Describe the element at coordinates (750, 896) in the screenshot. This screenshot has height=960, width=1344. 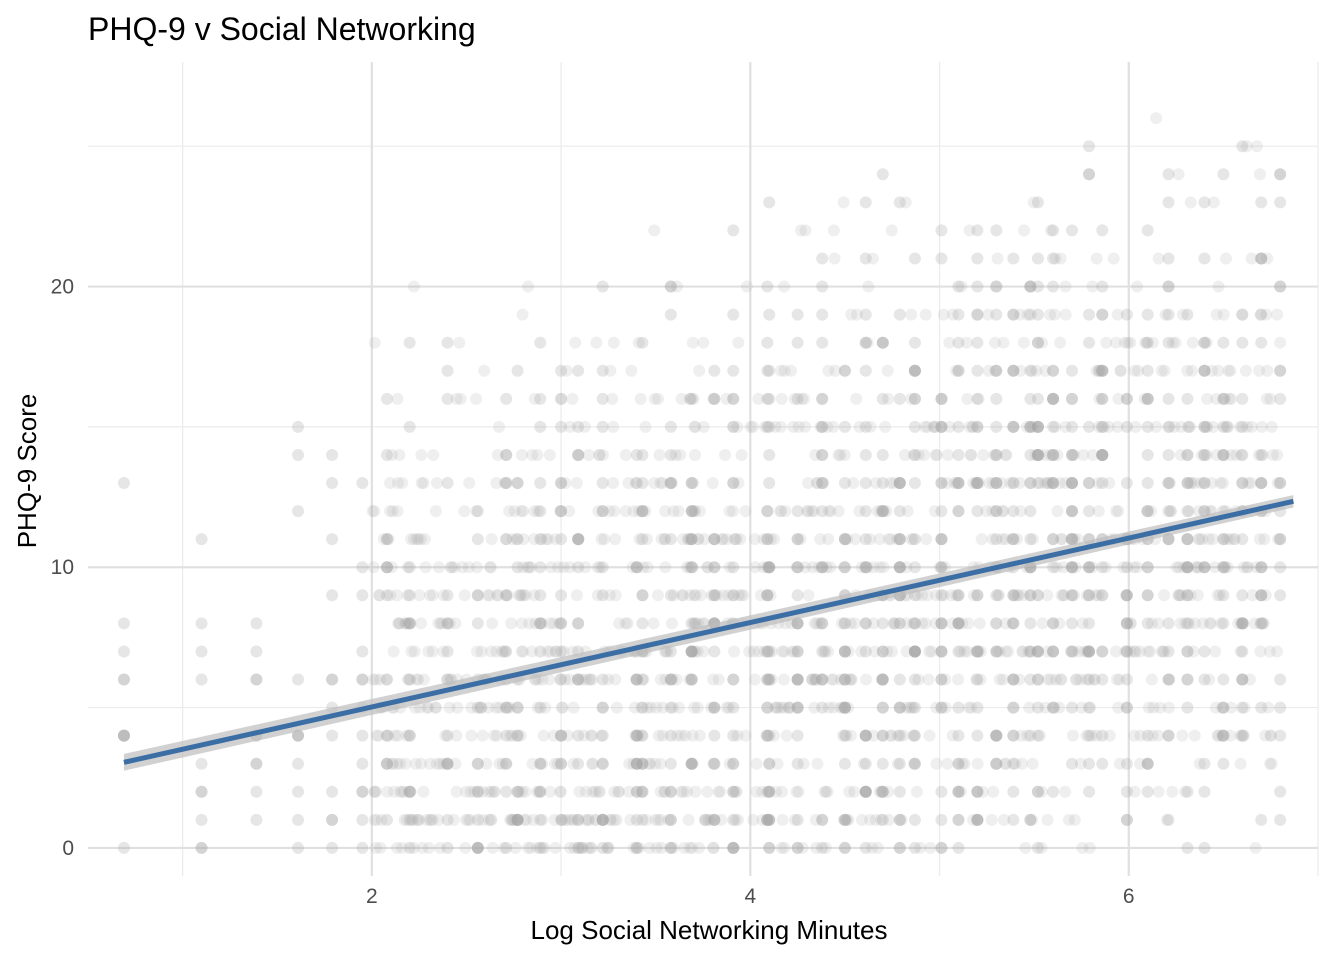
I see `x-tick-label: 4` at that location.